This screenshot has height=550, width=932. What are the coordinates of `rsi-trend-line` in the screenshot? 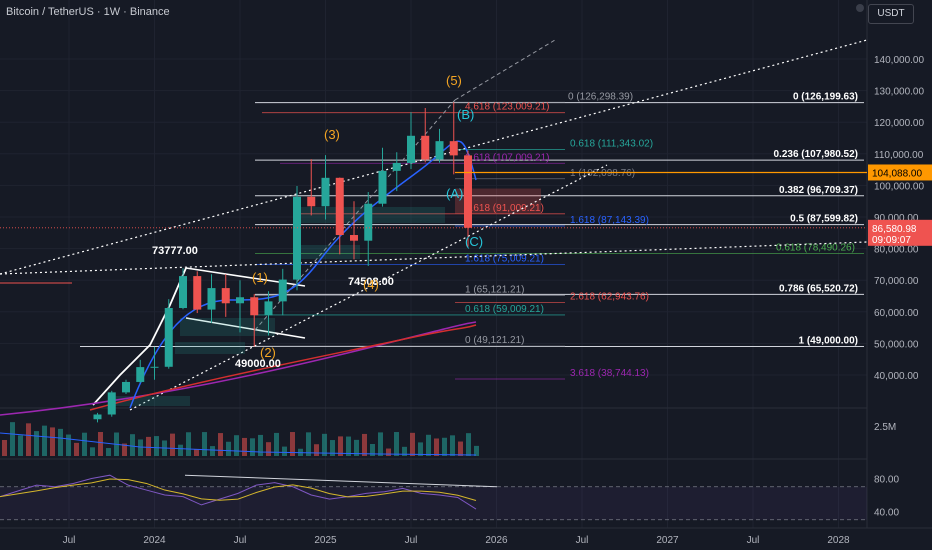 It's located at (341, 481).